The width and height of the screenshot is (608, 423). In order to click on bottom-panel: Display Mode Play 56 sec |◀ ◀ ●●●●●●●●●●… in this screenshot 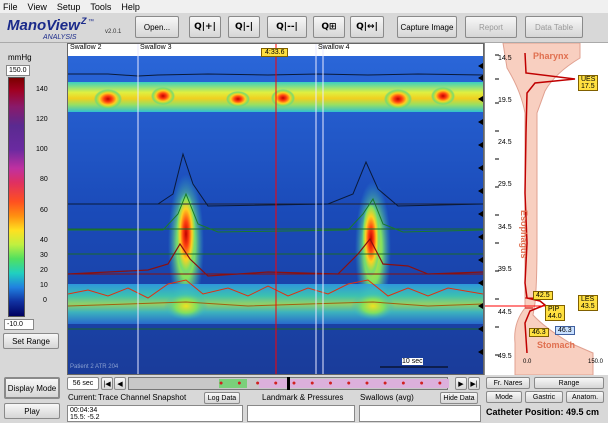, I will do `click(304, 399)`.